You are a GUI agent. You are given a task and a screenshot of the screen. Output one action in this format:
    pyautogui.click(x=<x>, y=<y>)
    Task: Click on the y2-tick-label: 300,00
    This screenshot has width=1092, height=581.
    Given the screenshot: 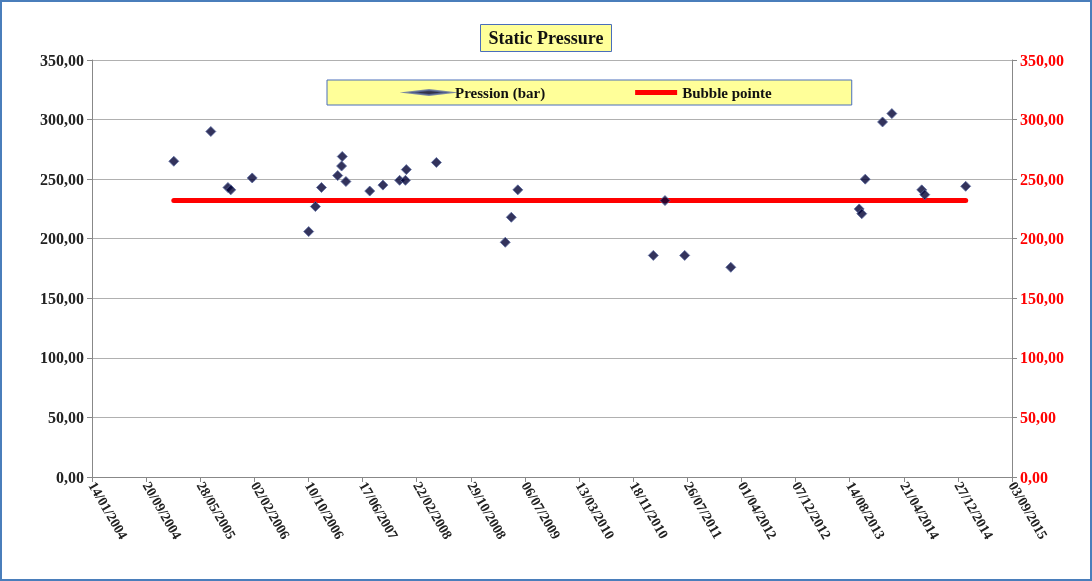 What is the action you would take?
    pyautogui.click(x=1042, y=120)
    